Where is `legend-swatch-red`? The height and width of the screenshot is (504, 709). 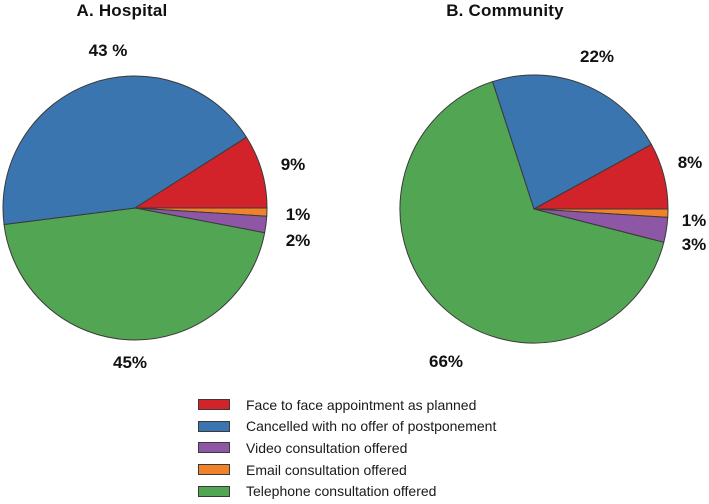
legend-swatch-red is located at coordinates (214, 405).